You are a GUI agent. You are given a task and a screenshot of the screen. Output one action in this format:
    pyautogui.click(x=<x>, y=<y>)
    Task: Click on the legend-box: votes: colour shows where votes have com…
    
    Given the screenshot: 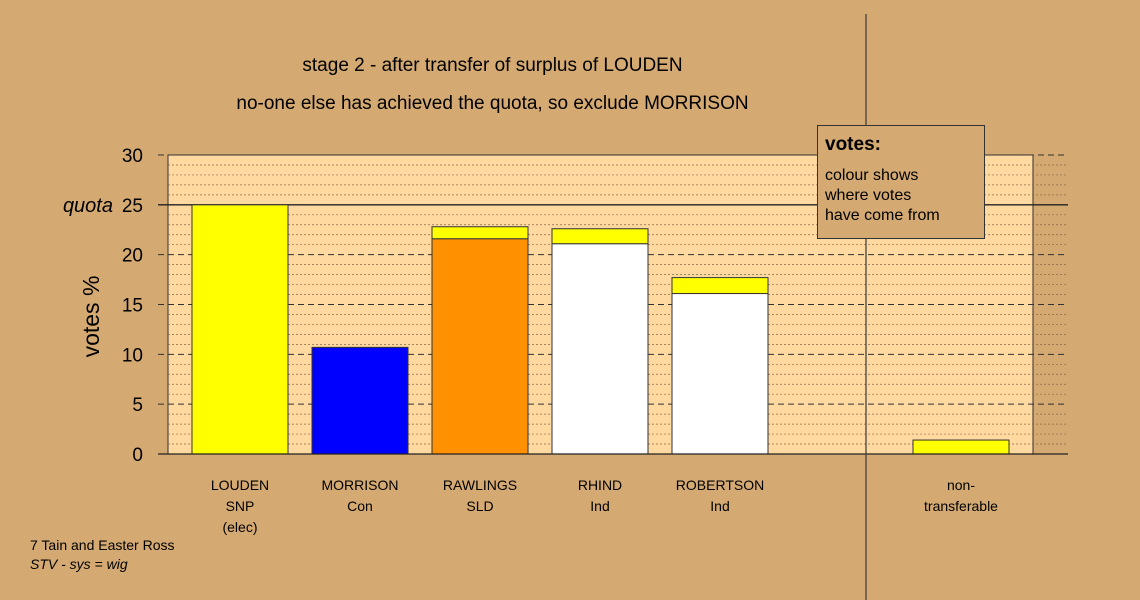 What is the action you would take?
    pyautogui.click(x=901, y=182)
    